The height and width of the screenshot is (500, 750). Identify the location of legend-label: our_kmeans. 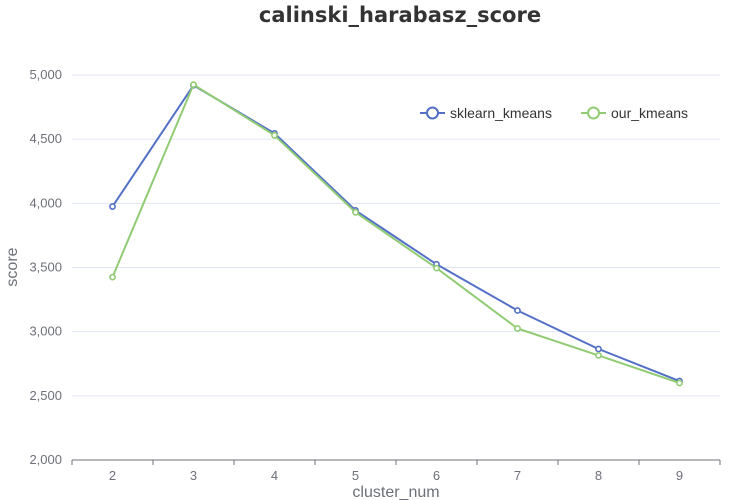
(649, 113).